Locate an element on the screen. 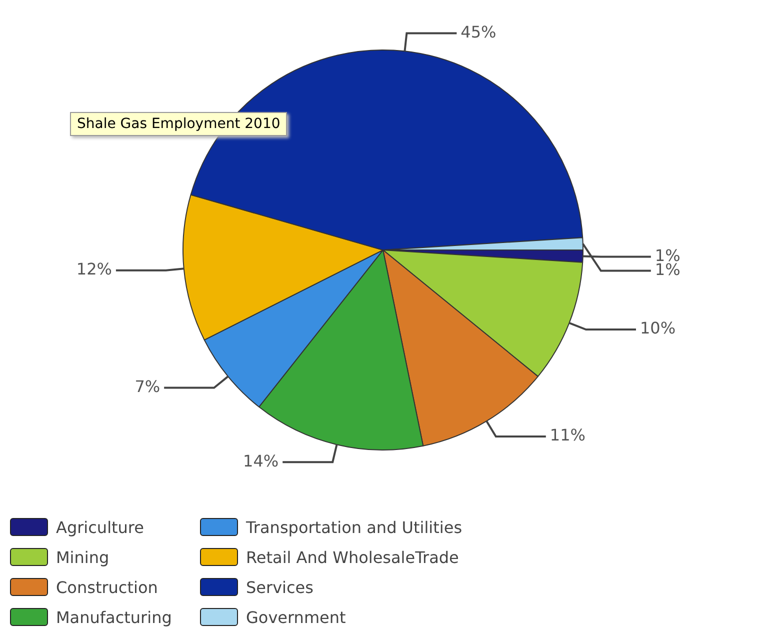  legend-label: Agriculture is located at coordinates (100, 527).